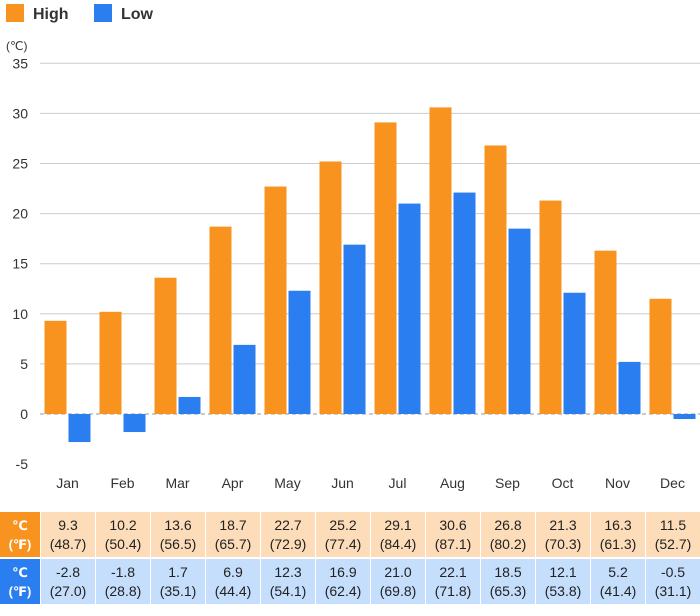  Describe the element at coordinates (20, 63) in the screenshot. I see `y-tick-label: 35` at that location.